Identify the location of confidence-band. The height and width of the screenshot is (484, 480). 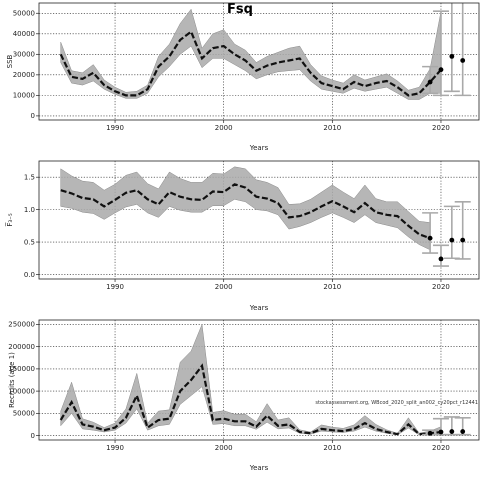
(245, 208).